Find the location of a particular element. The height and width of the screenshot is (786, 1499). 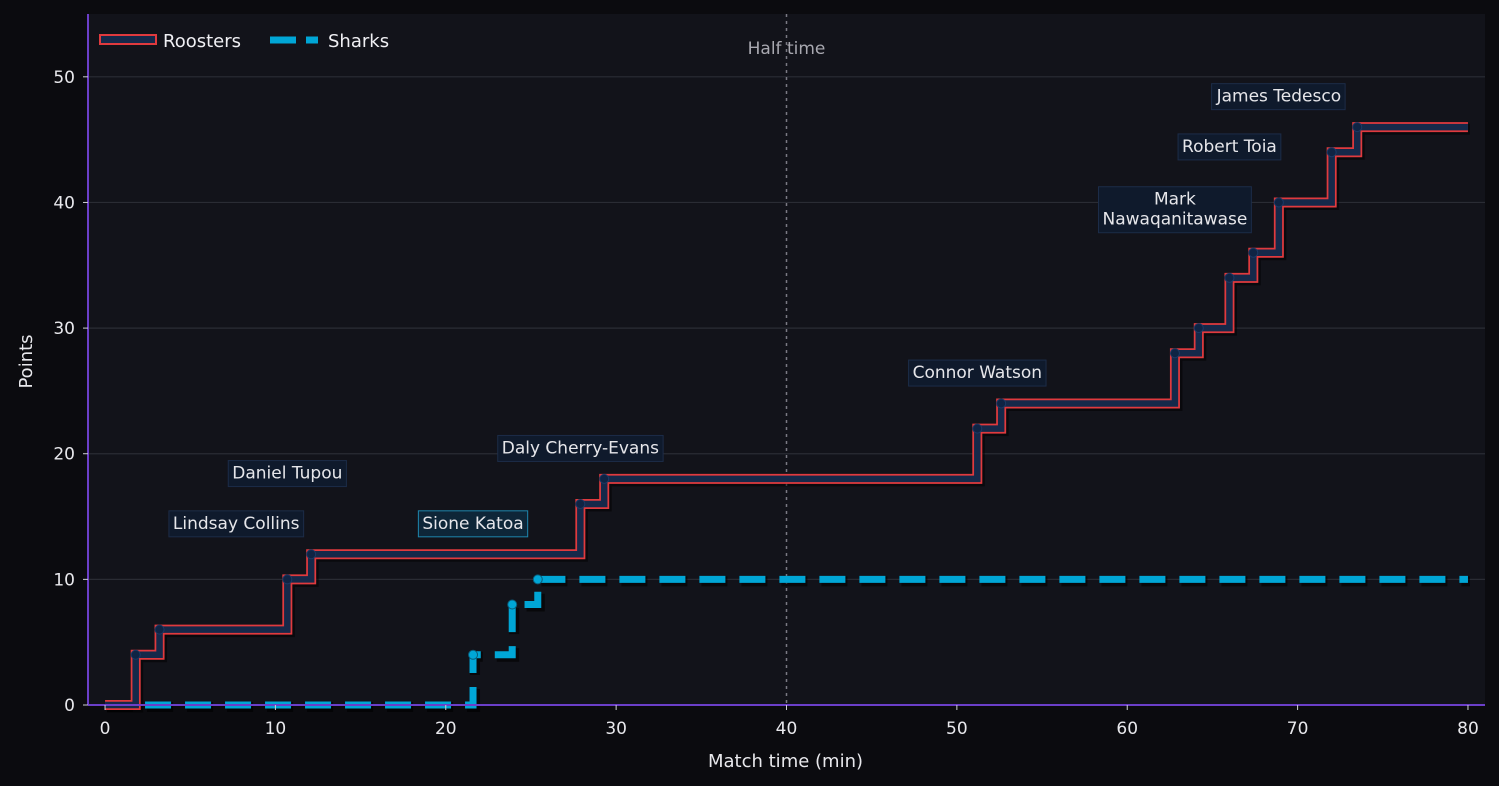

x-tick-label: 20 is located at coordinates (446, 729).